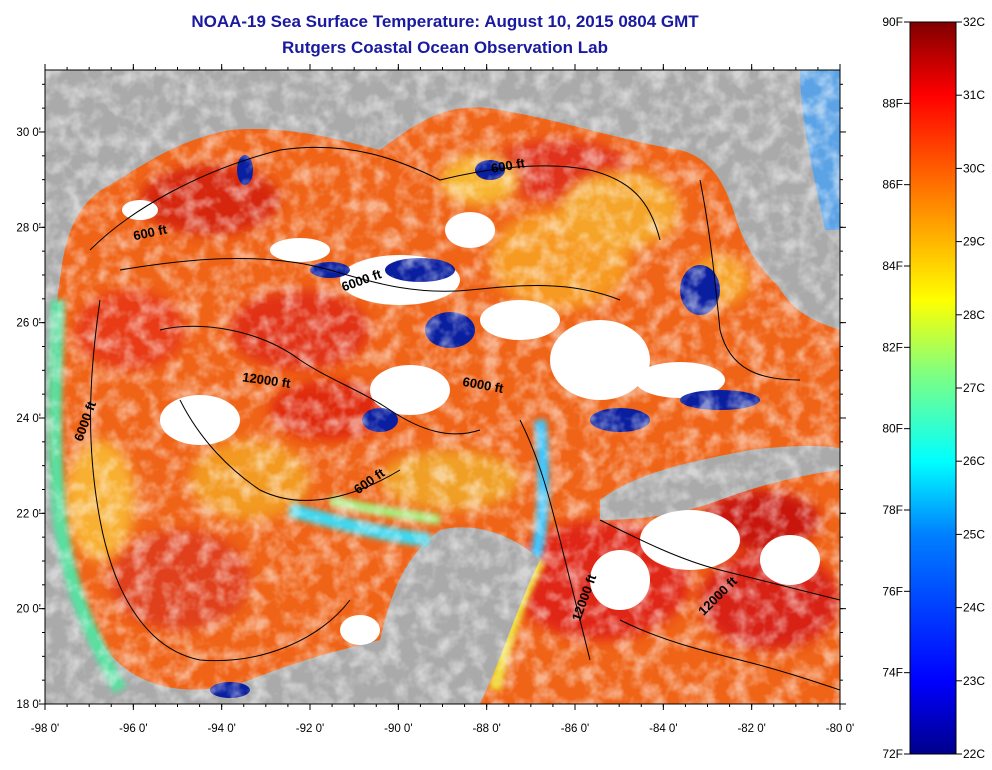 The height and width of the screenshot is (770, 992). Describe the element at coordinates (840, 729) in the screenshot. I see `lon-tick-label: -80 0'` at that location.